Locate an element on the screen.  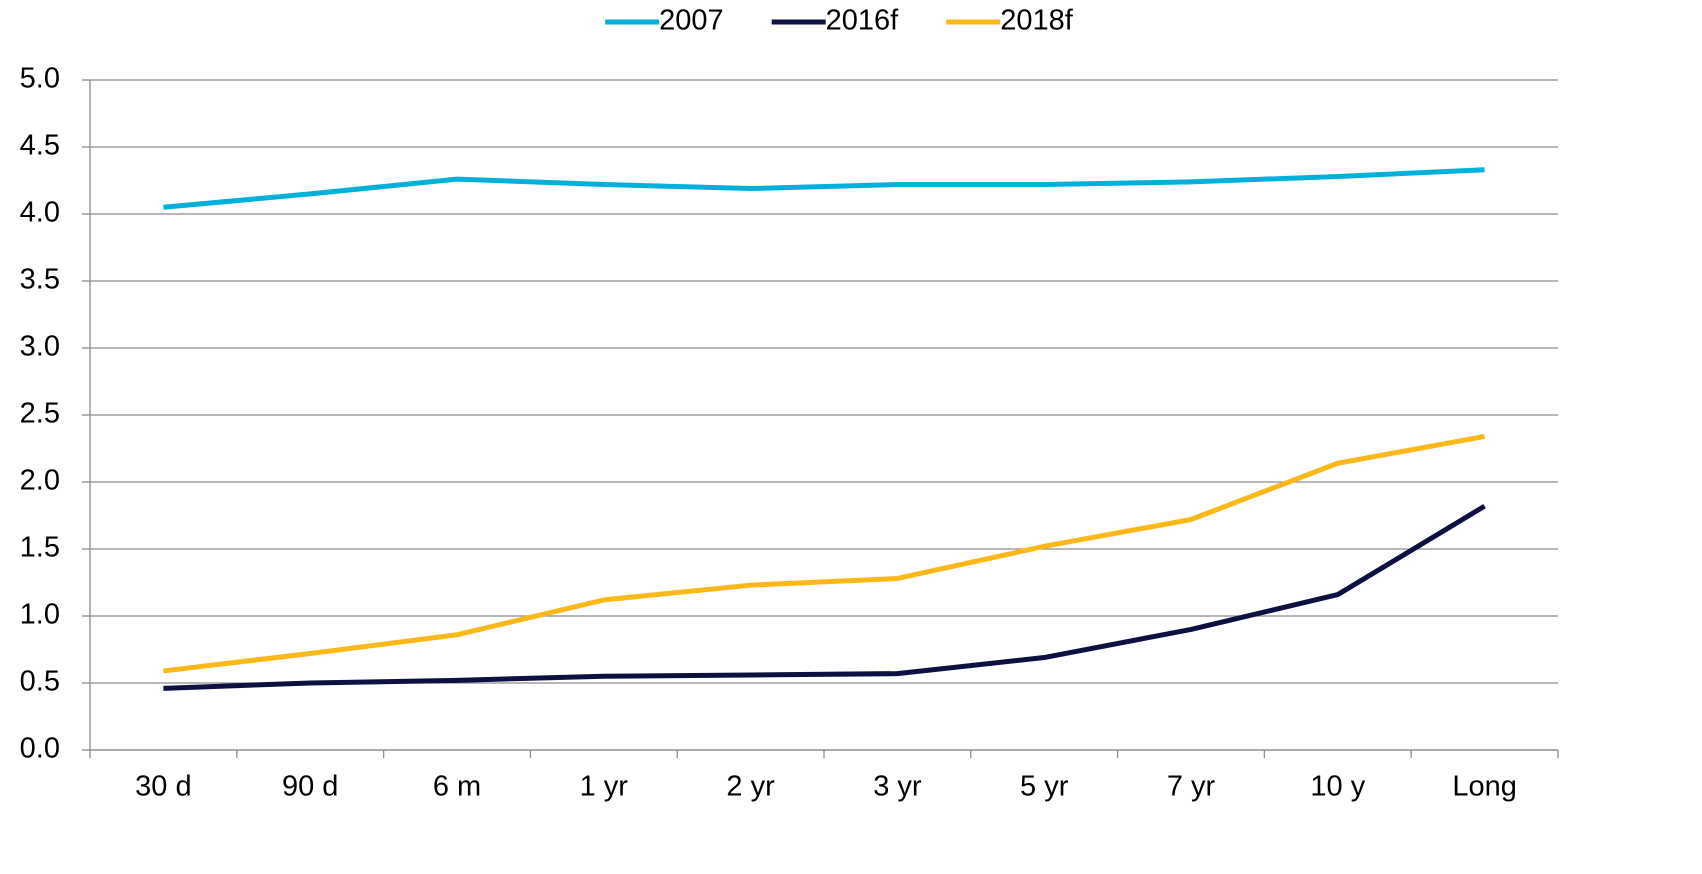
y-tick-label: 0.5 is located at coordinates (40, 682).